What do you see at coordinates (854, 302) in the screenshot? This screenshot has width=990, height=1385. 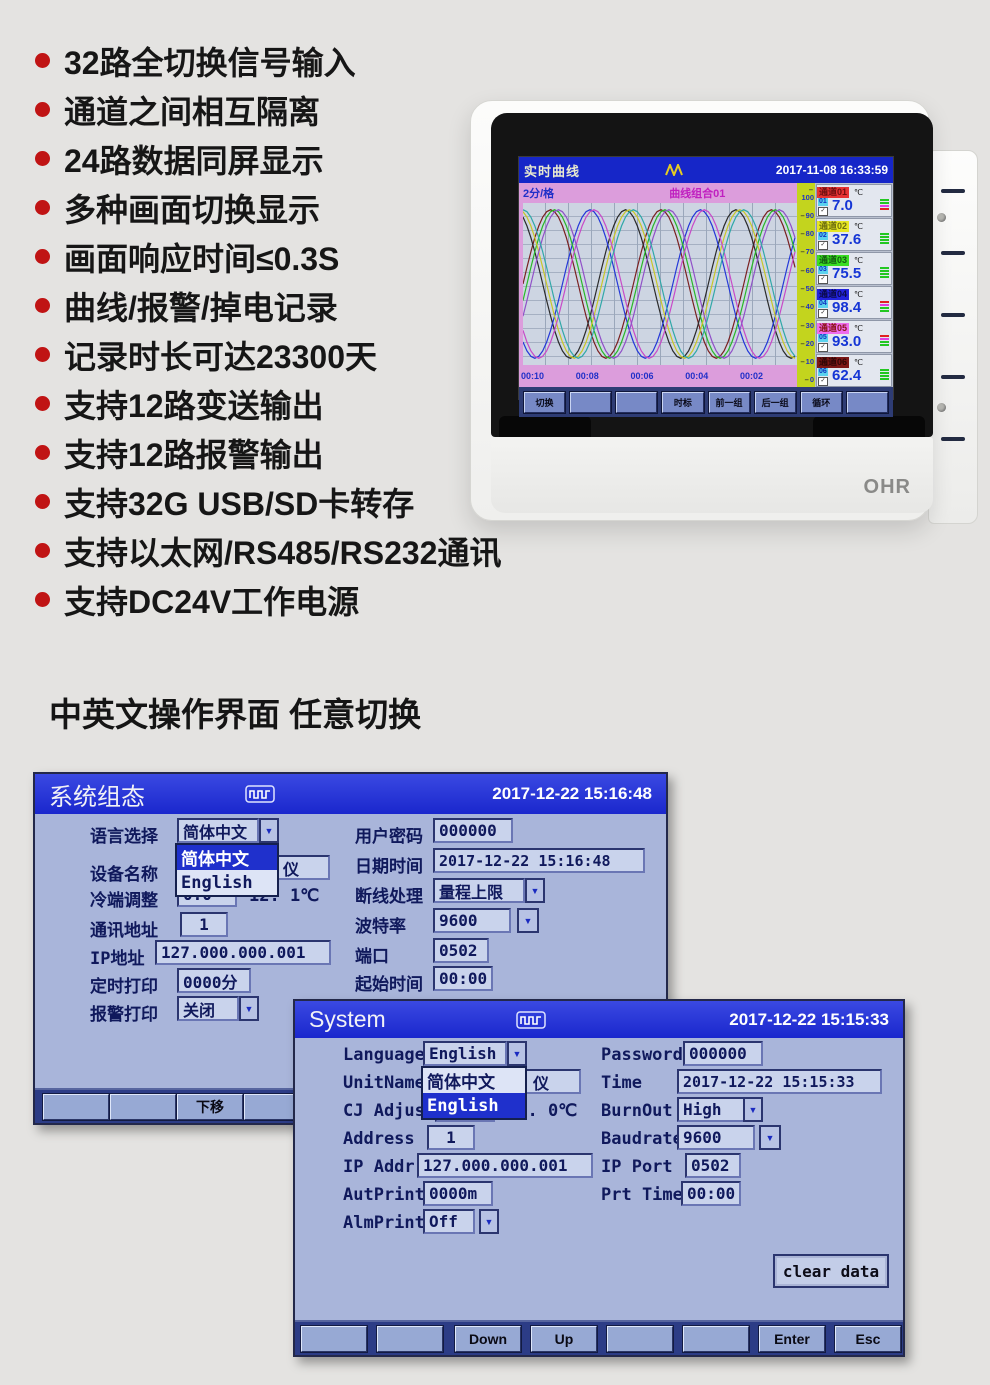 I see `channel-row: 通道04 ℃ 04 ✓ 98.4` at bounding box center [854, 302].